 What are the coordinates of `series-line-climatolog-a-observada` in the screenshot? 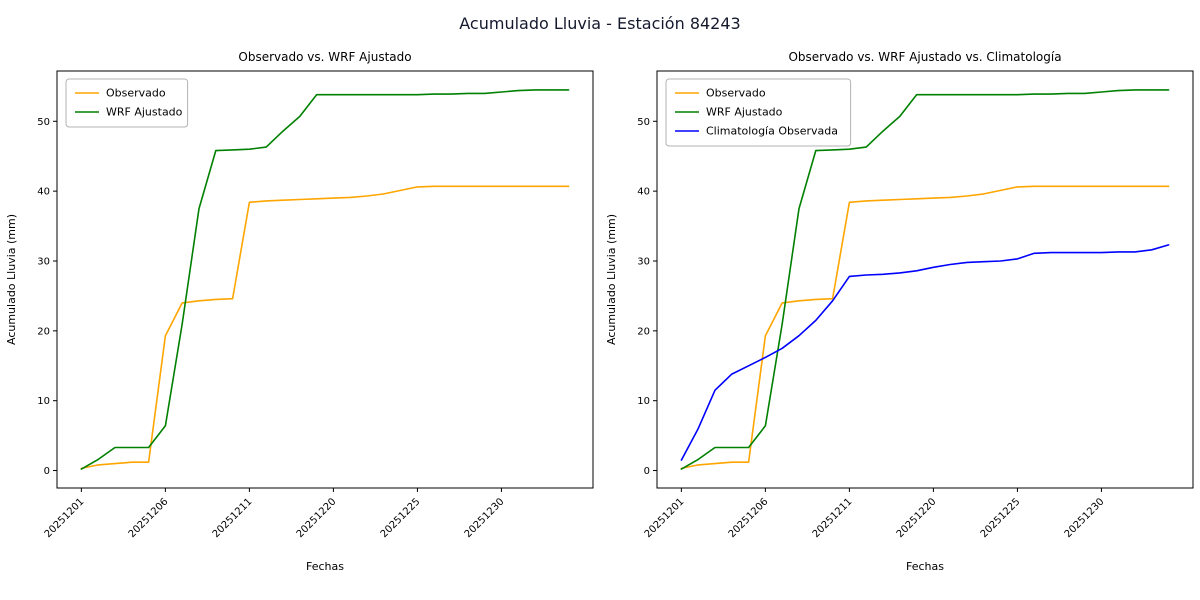 It's located at (925, 352).